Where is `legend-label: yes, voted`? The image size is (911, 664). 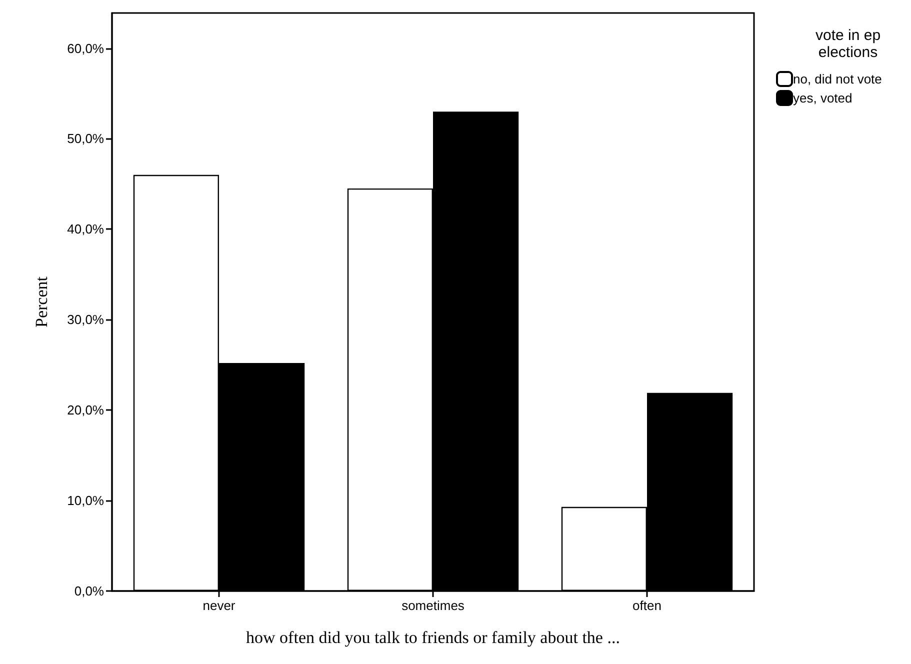
legend-label: yes, voted is located at coordinates (822, 98).